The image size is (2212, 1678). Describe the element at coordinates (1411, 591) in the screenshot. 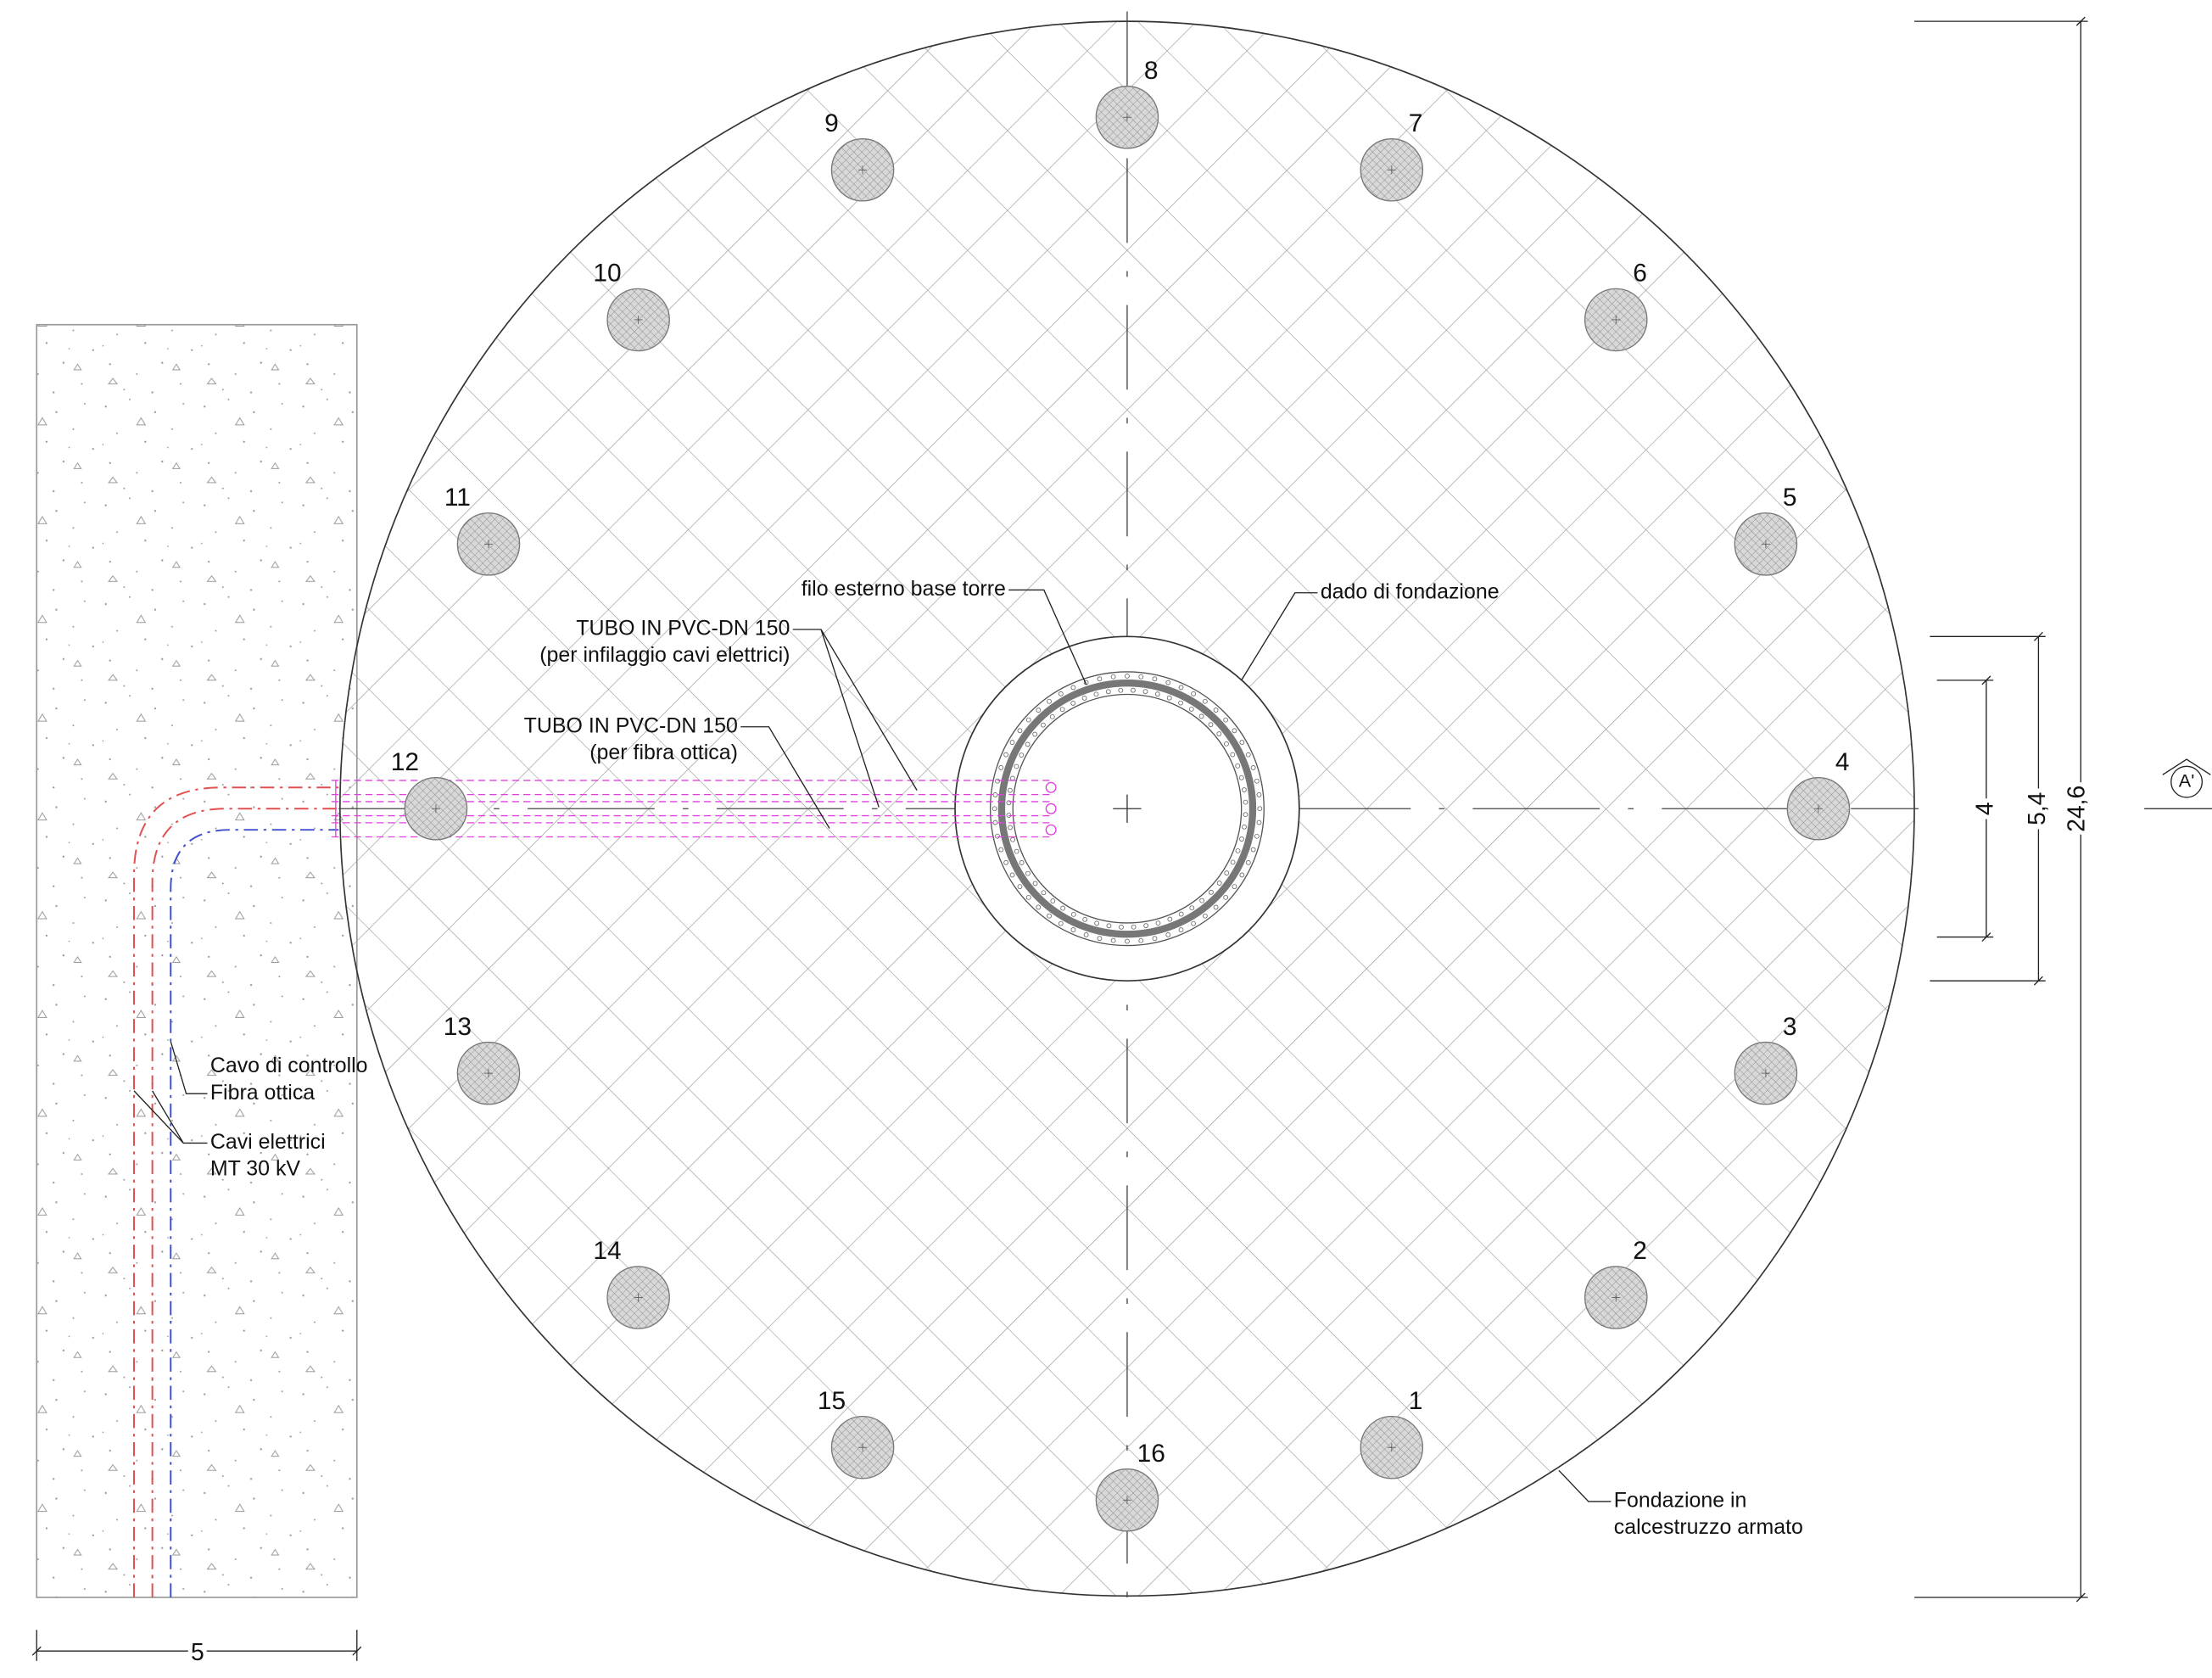

I see `label: dado di fondazione` at that location.